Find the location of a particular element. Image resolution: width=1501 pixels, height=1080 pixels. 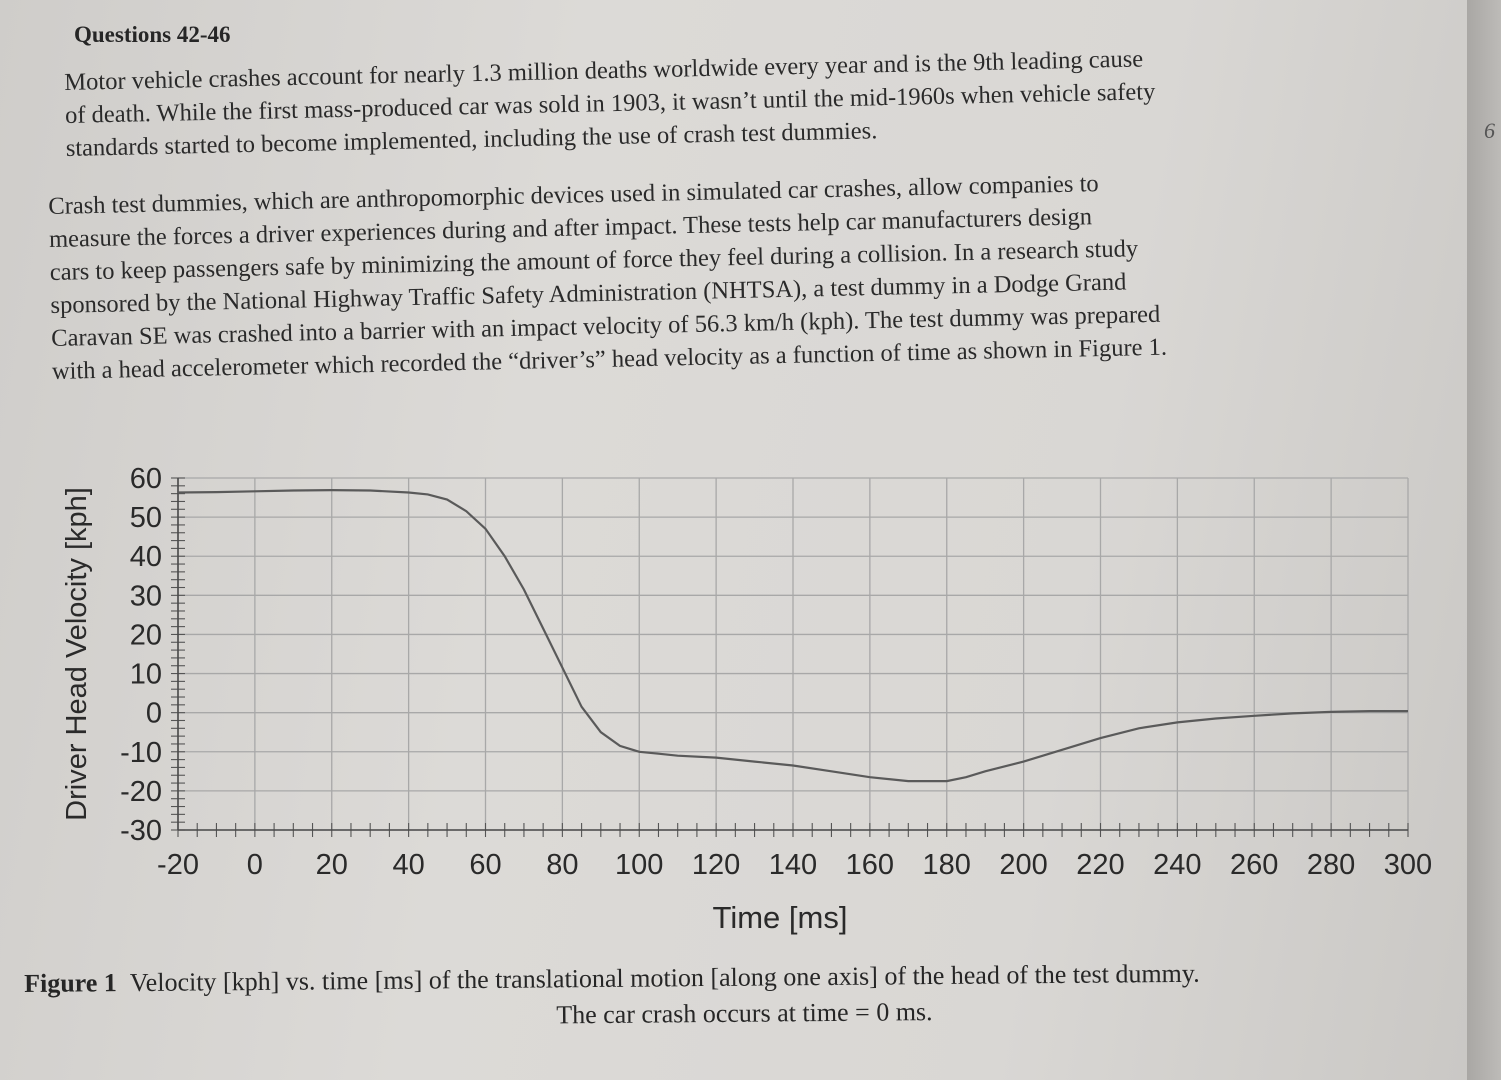

x-tick-label: 100 is located at coordinates (639, 865).